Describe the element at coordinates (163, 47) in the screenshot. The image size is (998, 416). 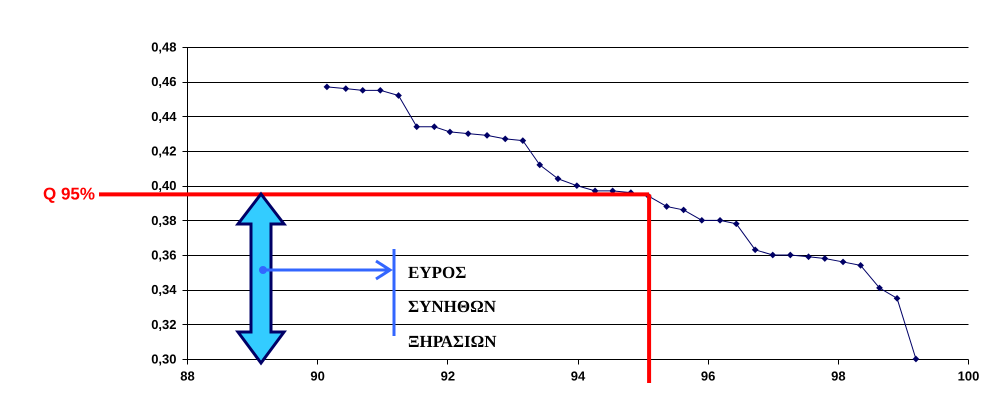
I see `y-tick-label: 0,48` at that location.